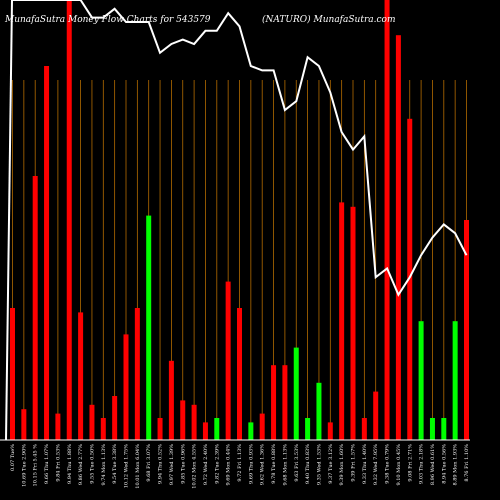 This screenshot has width=500, height=500. I want to click on tick-label: 9.40 Thu 0.83%, so click(308, 464).